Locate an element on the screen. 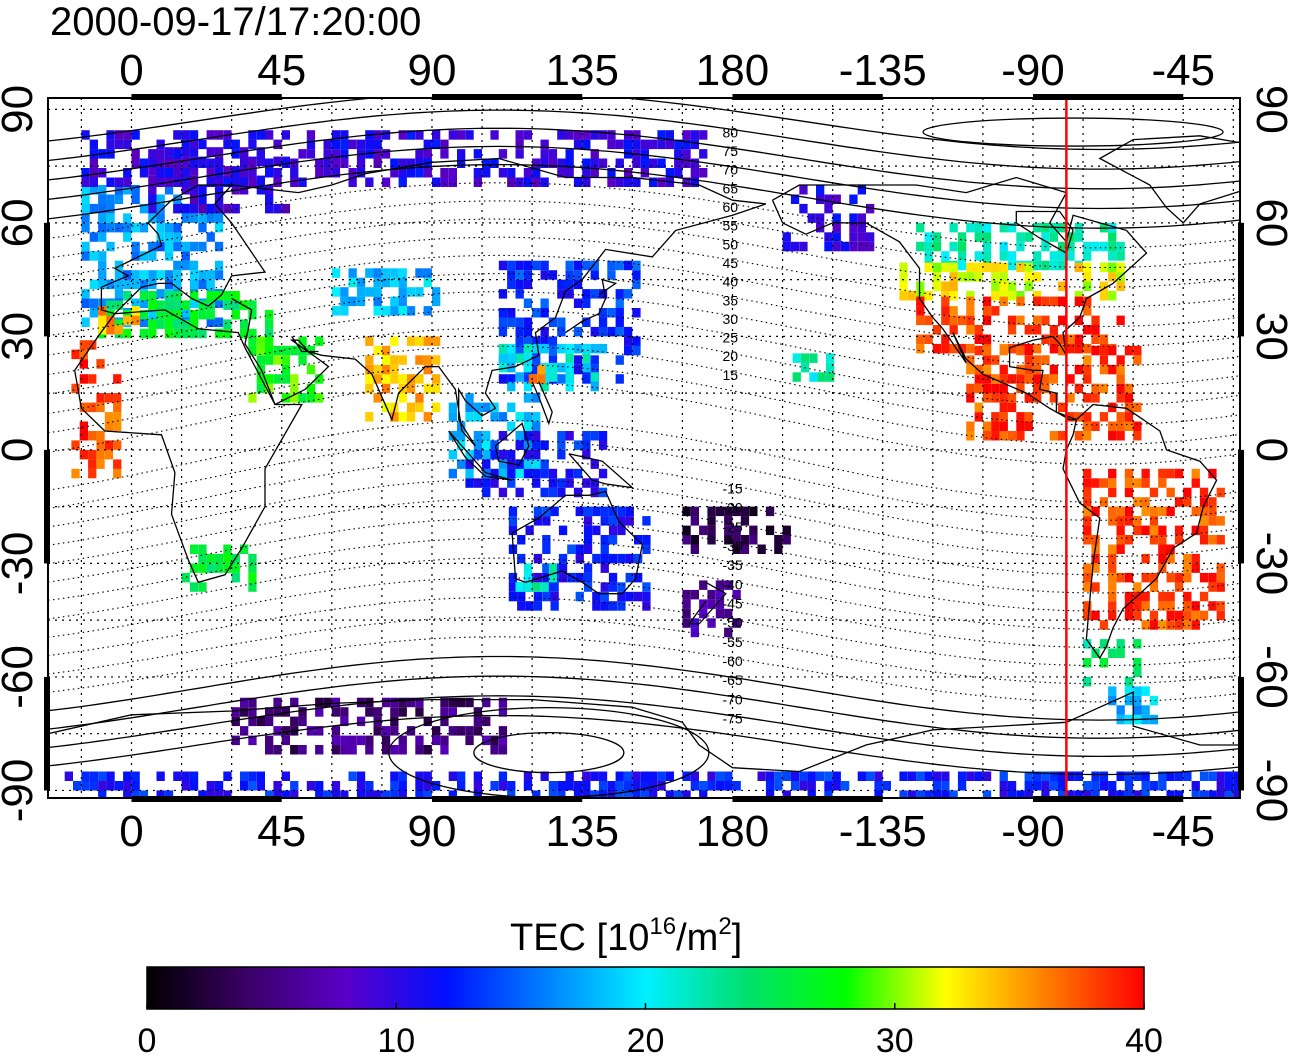 The height and width of the screenshot is (1062, 1292). colorbar-tick-label: 20 is located at coordinates (646, 1039).